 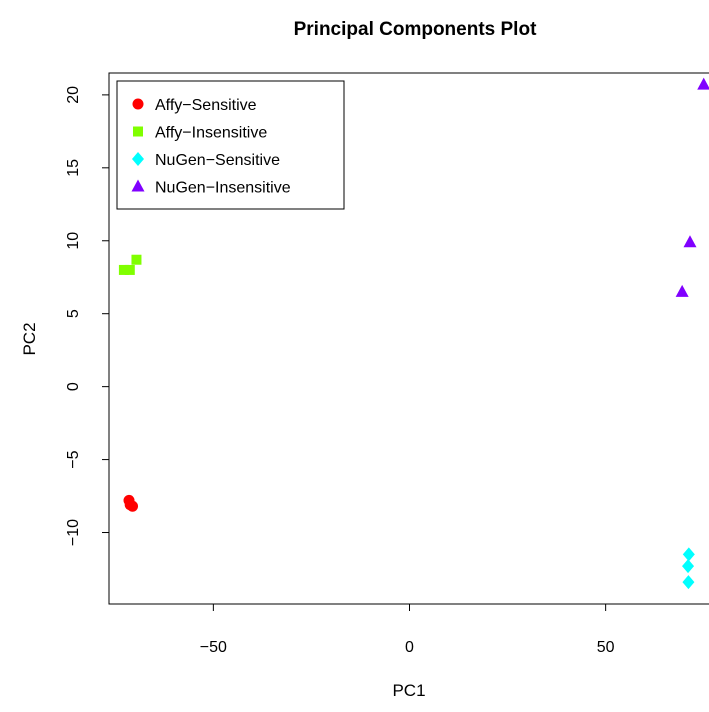 I want to click on legend-box, so click(x=230, y=145).